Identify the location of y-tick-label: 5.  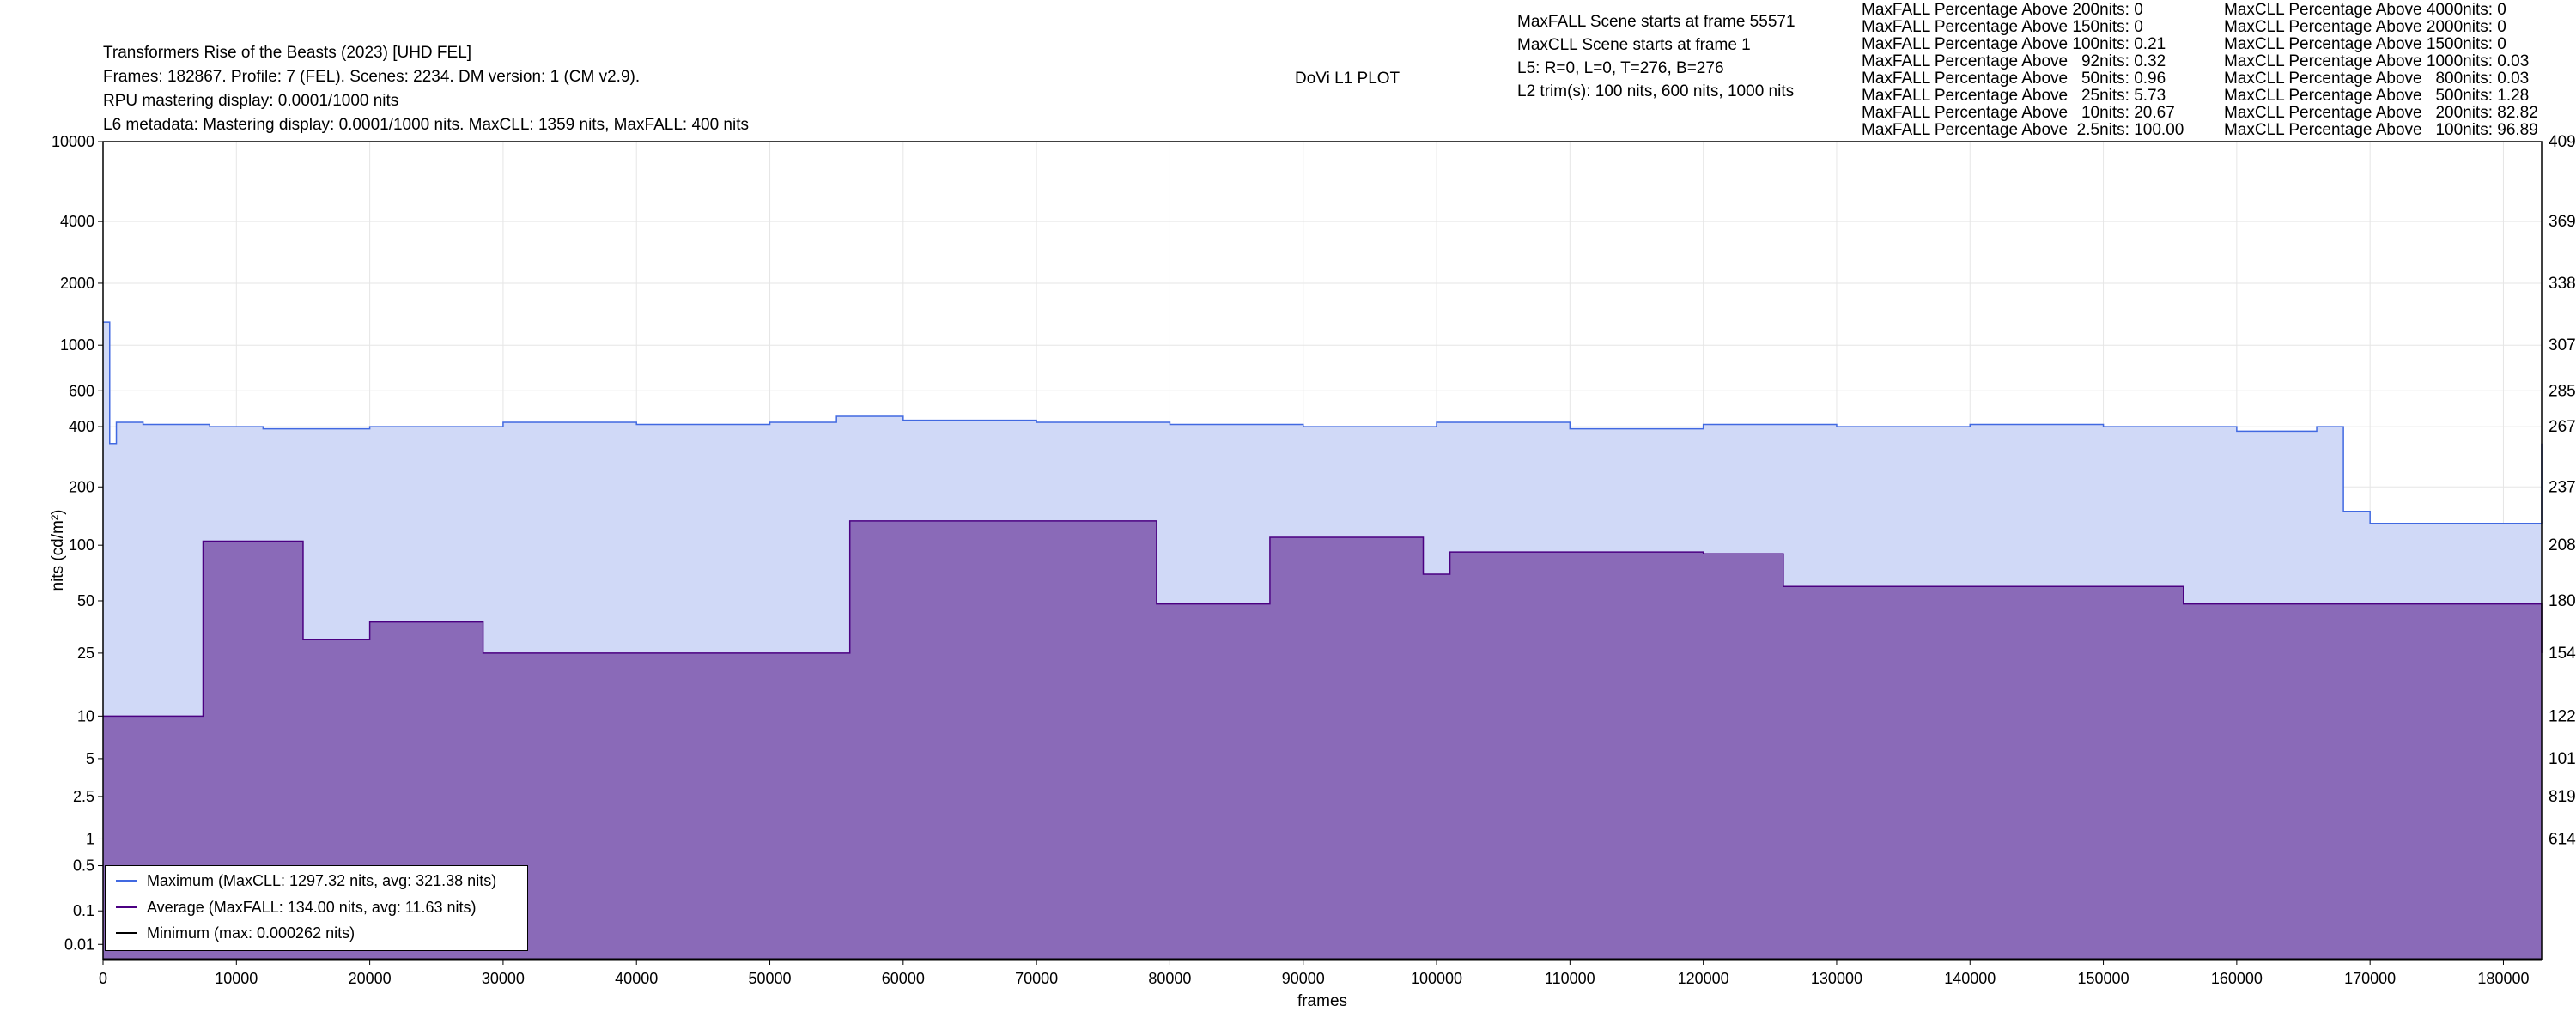
(90, 758).